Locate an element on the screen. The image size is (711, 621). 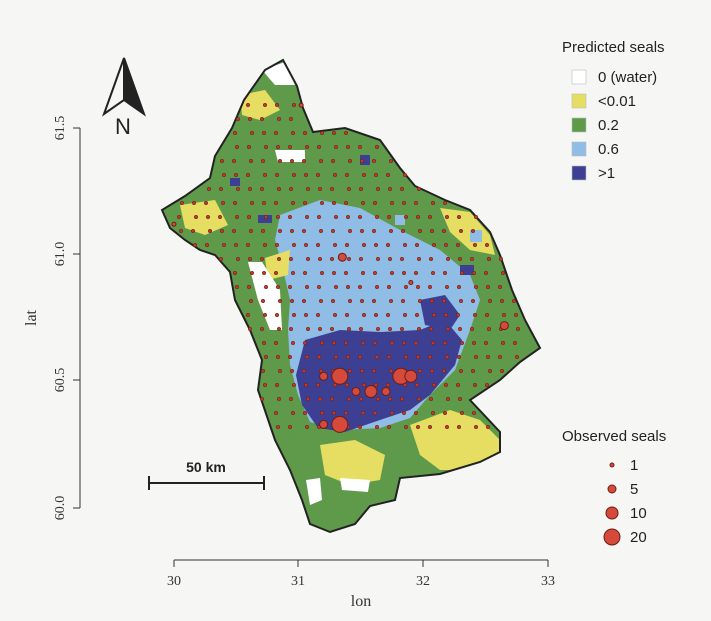
x-tick-label: 32 is located at coordinates (423, 581).